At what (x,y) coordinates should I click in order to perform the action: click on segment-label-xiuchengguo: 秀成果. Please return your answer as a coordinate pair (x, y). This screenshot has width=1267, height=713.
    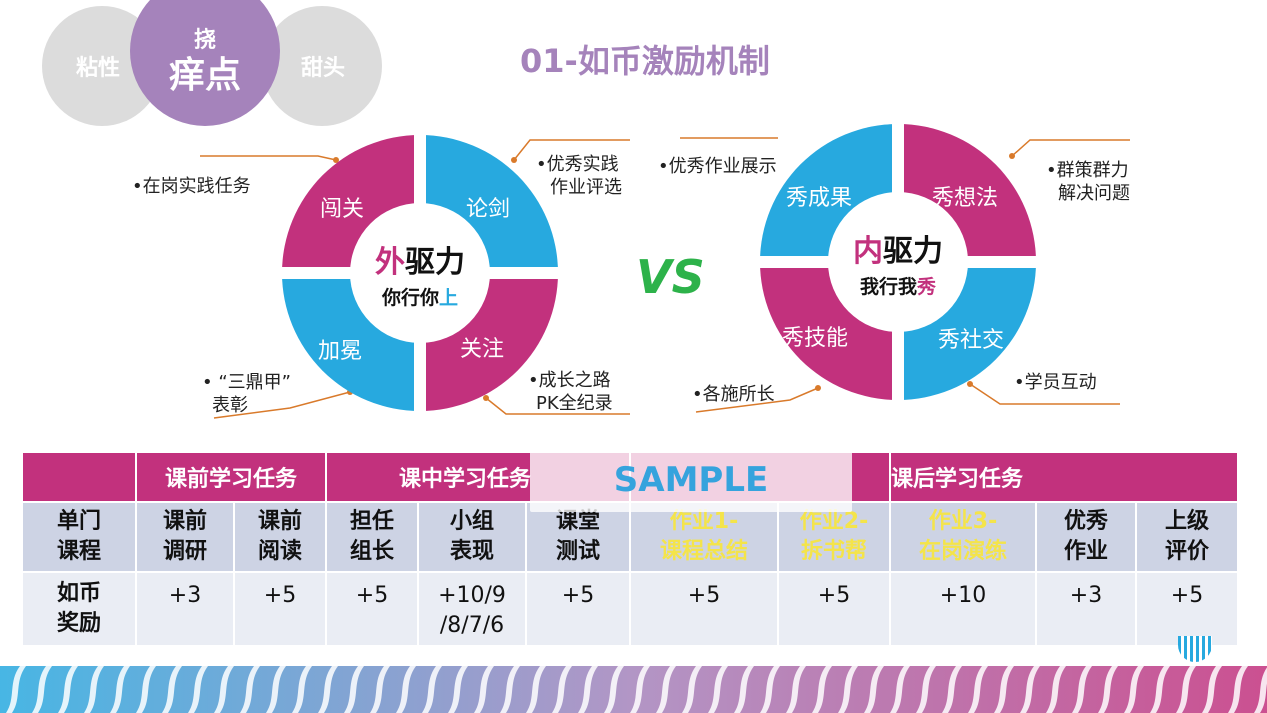
    Looking at the image, I should click on (819, 198).